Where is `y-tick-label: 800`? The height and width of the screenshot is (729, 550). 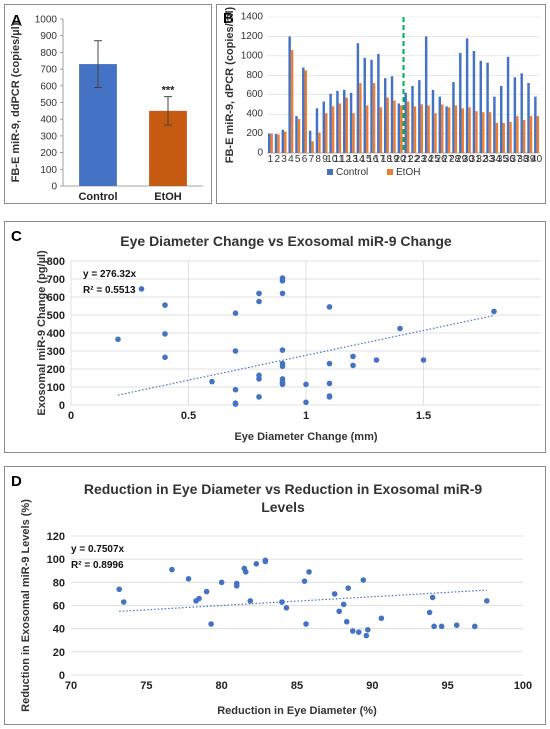 y-tick-label: 800 is located at coordinates (56, 262).